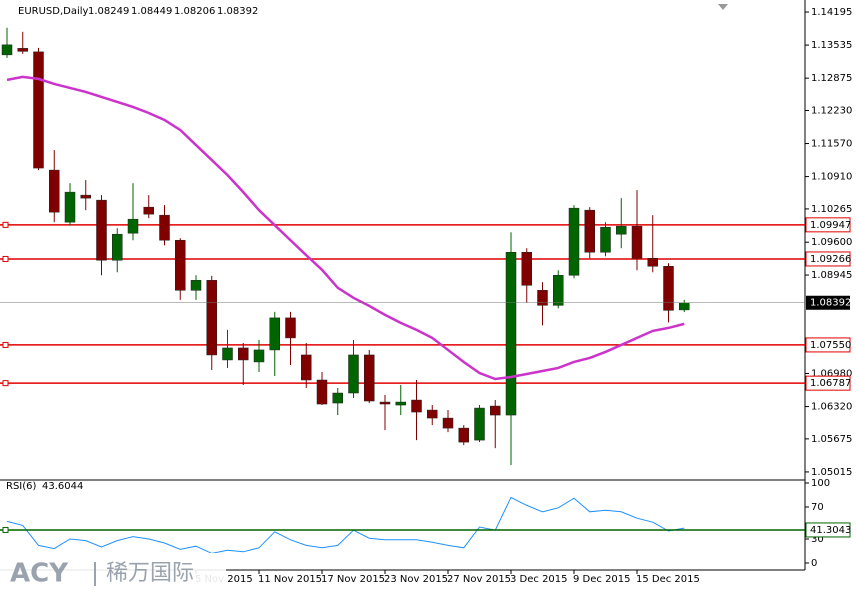 This screenshot has height=596, width=856. What do you see at coordinates (668, 579) in the screenshot?
I see `x-tick-label: 15 Dec 2015` at bounding box center [668, 579].